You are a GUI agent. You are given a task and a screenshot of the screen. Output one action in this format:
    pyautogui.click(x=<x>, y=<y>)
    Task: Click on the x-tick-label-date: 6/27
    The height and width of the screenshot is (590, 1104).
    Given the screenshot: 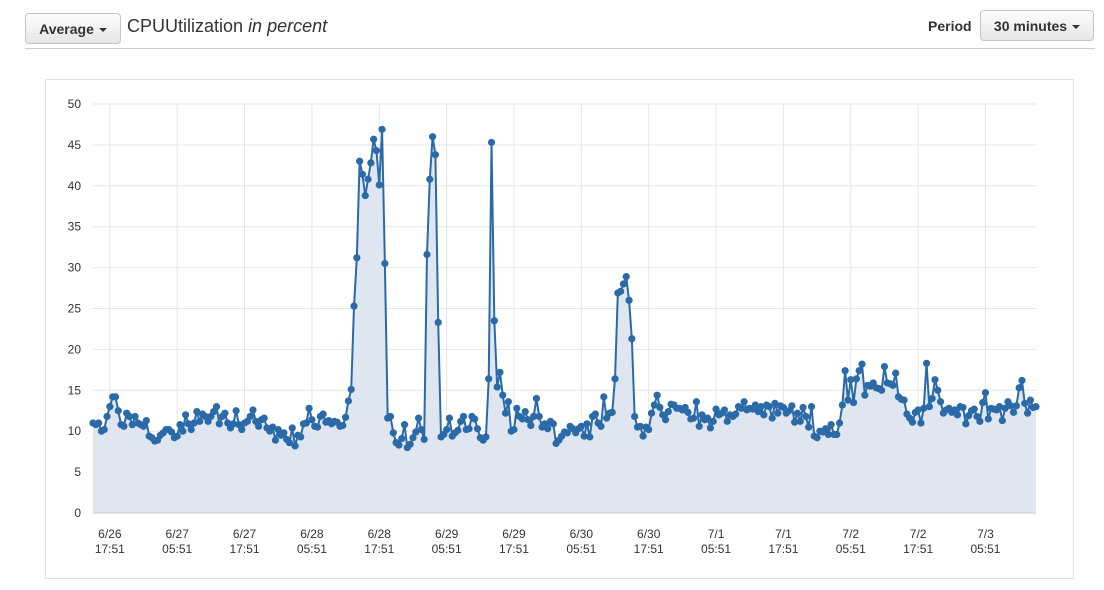 What is the action you would take?
    pyautogui.click(x=245, y=534)
    